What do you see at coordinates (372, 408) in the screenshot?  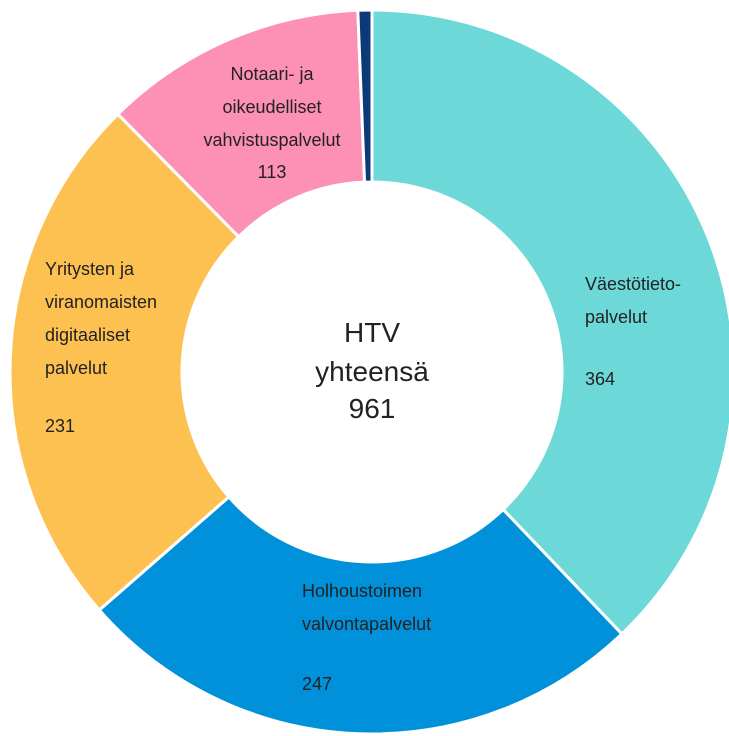 I see `center-total: 961` at bounding box center [372, 408].